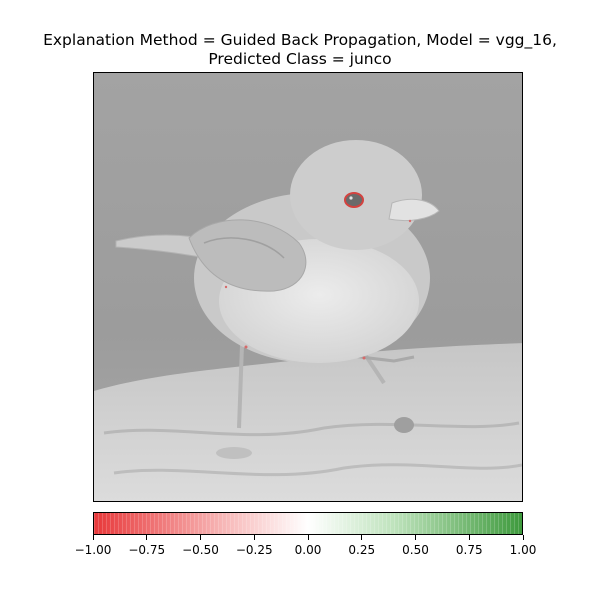  Describe the element at coordinates (523, 550) in the screenshot. I see `tick-label: 1.00` at that location.